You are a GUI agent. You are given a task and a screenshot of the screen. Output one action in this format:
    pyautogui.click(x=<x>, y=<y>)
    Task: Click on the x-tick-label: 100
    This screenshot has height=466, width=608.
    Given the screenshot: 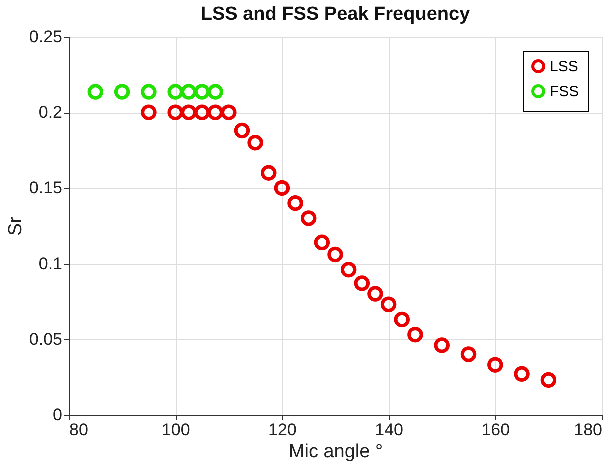 What is the action you would take?
    pyautogui.click(x=176, y=430)
    